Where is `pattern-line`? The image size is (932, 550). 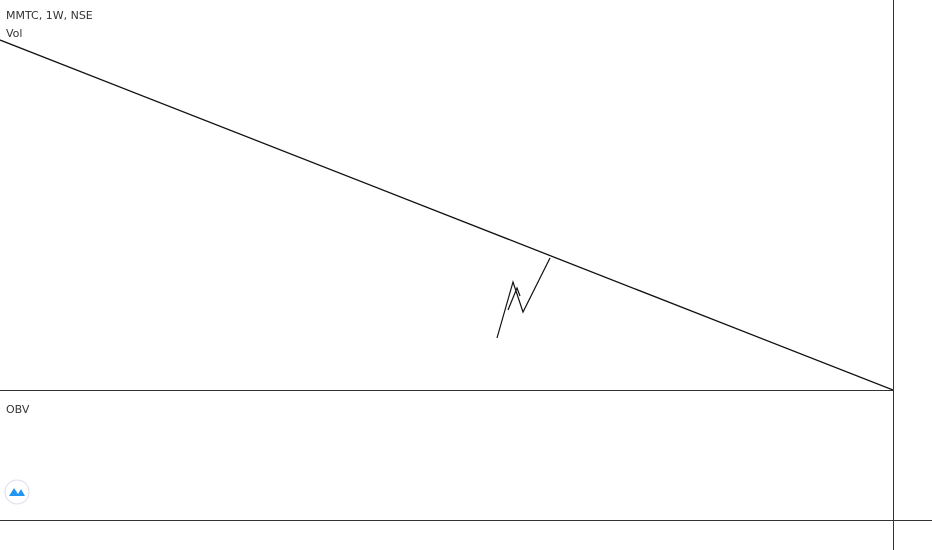
pattern-line is located at coordinates (523, 298).